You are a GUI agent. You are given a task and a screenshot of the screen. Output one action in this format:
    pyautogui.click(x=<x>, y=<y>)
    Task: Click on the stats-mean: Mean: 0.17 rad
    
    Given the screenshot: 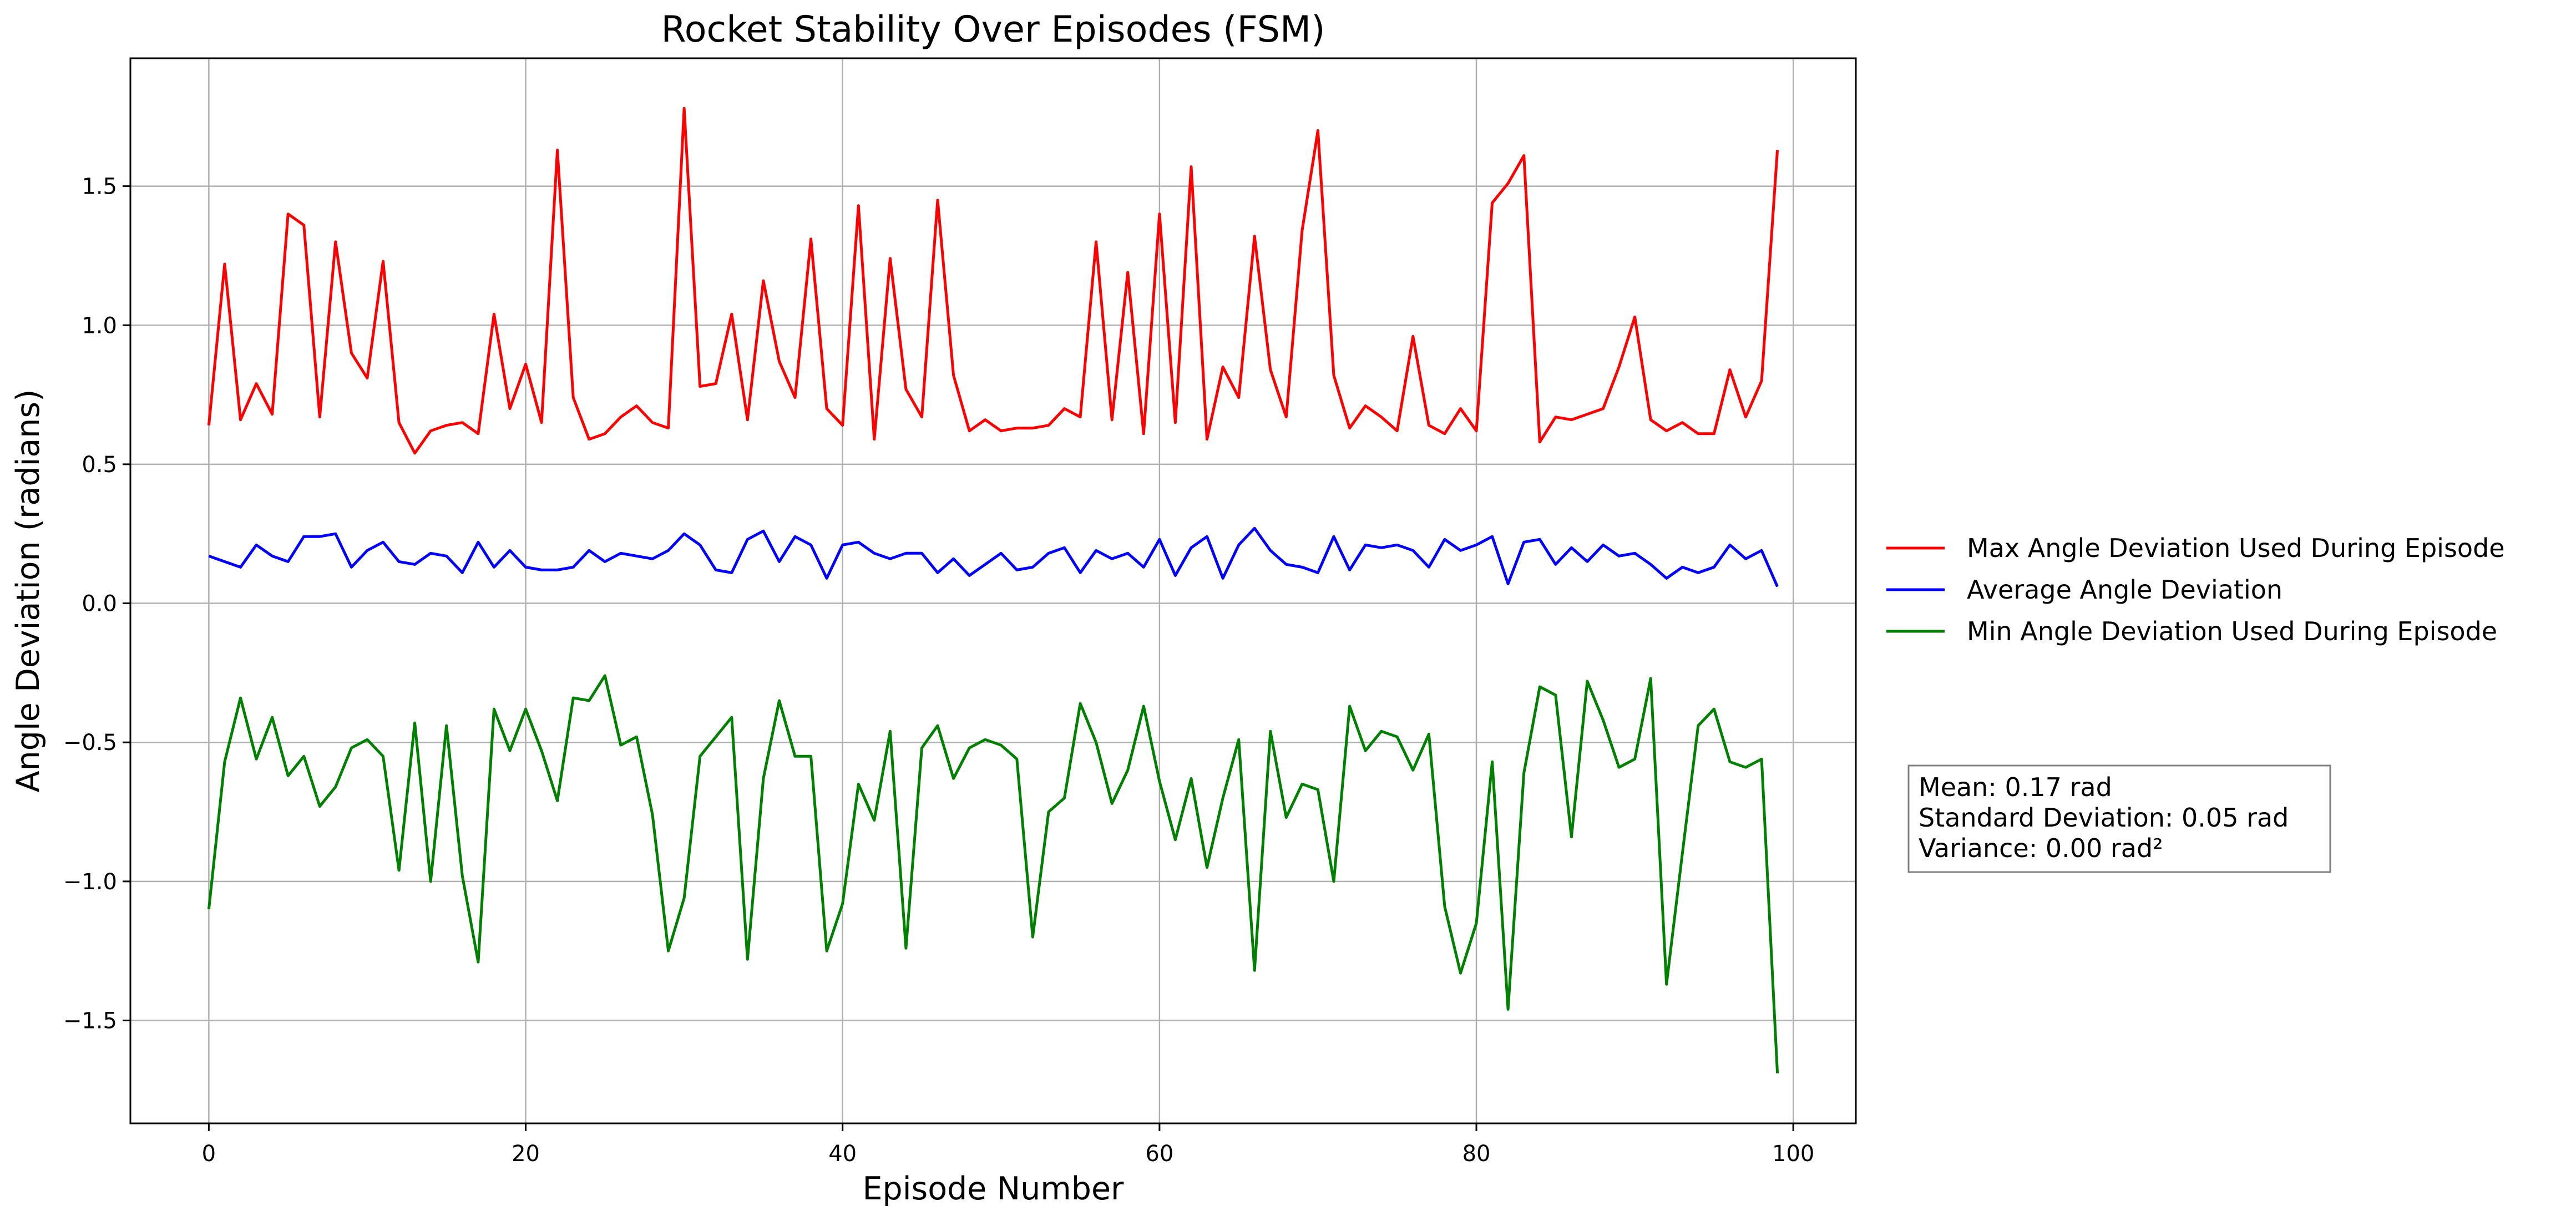 What is the action you would take?
    pyautogui.click(x=2015, y=787)
    